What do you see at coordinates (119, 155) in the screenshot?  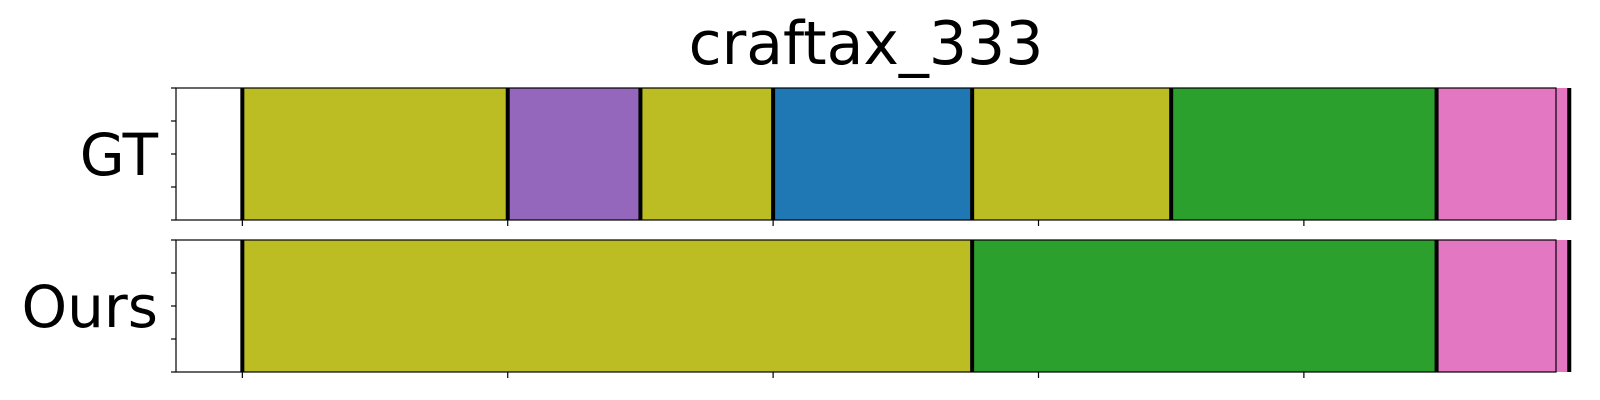 I see `row-label-gt: GT` at bounding box center [119, 155].